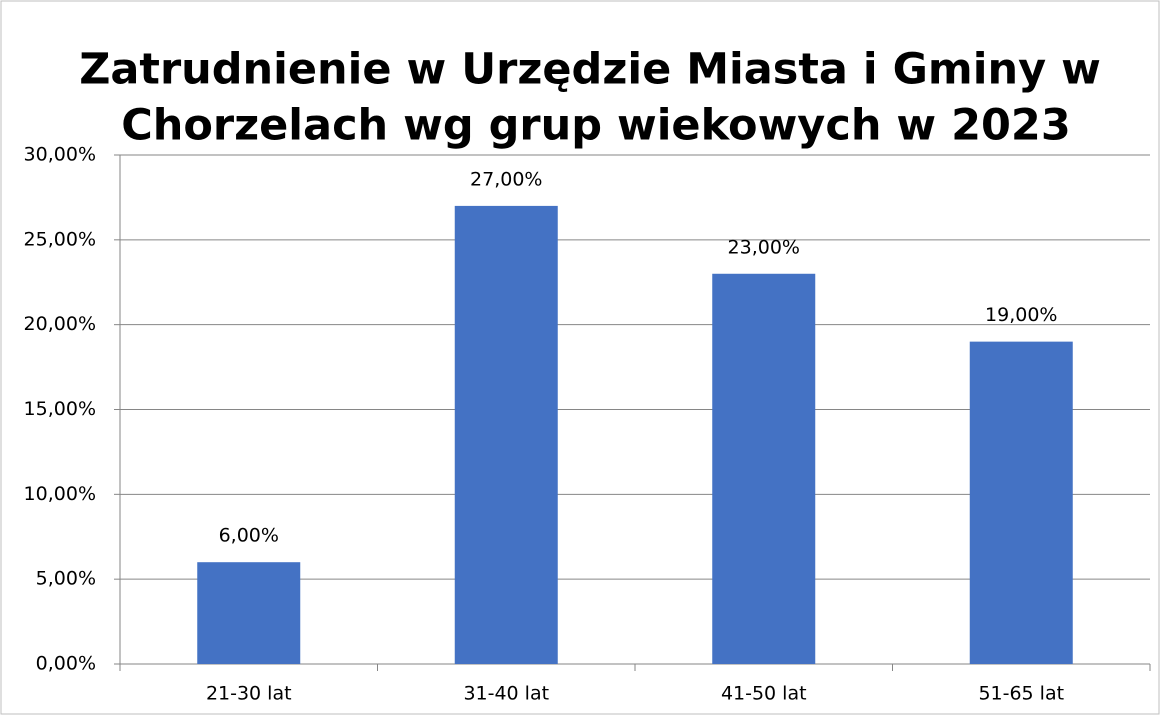 This screenshot has width=1160, height=715. Describe the element at coordinates (506, 694) in the screenshot. I see `x-tick-label: 31-40 lat` at that location.